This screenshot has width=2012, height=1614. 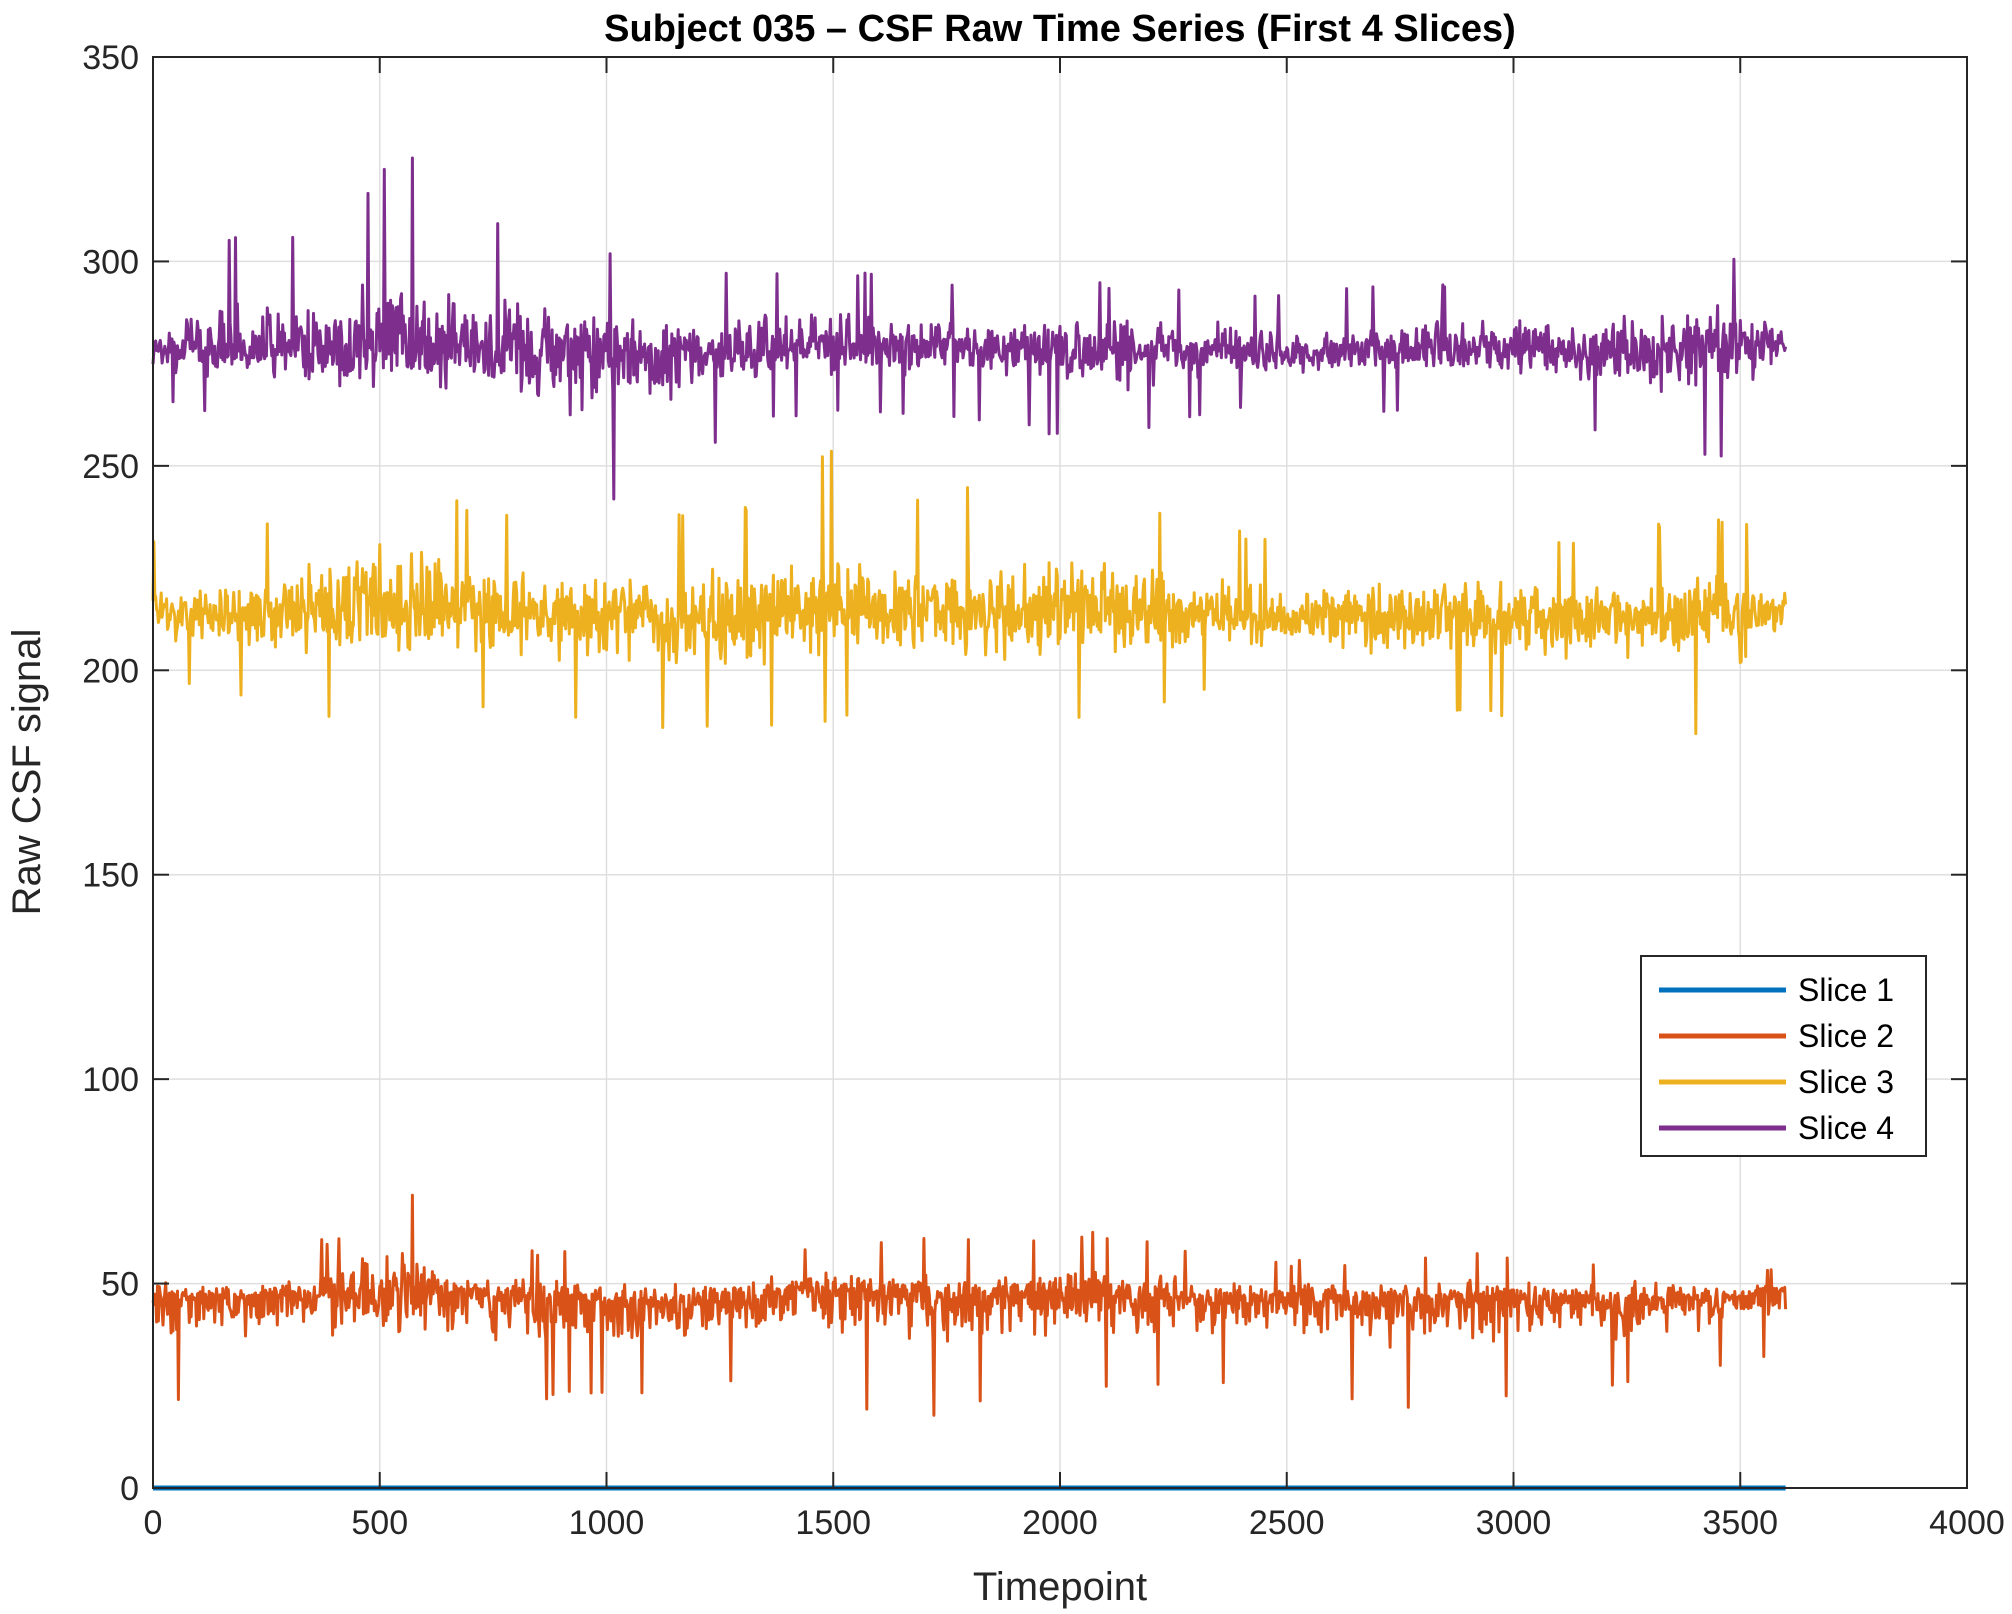 I want to click on x-tick-label: 2500, so click(x=1287, y=1523).